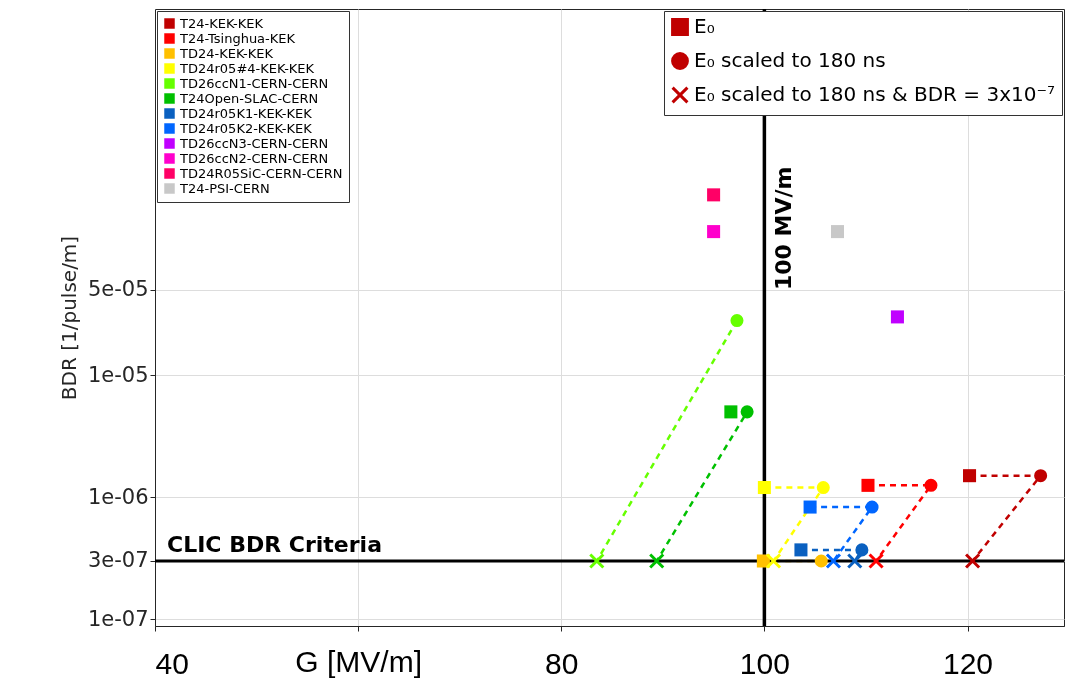  What do you see at coordinates (247, 68) in the screenshot?
I see `legend-label: TD24r05#4-KEK-KEK` at bounding box center [247, 68].